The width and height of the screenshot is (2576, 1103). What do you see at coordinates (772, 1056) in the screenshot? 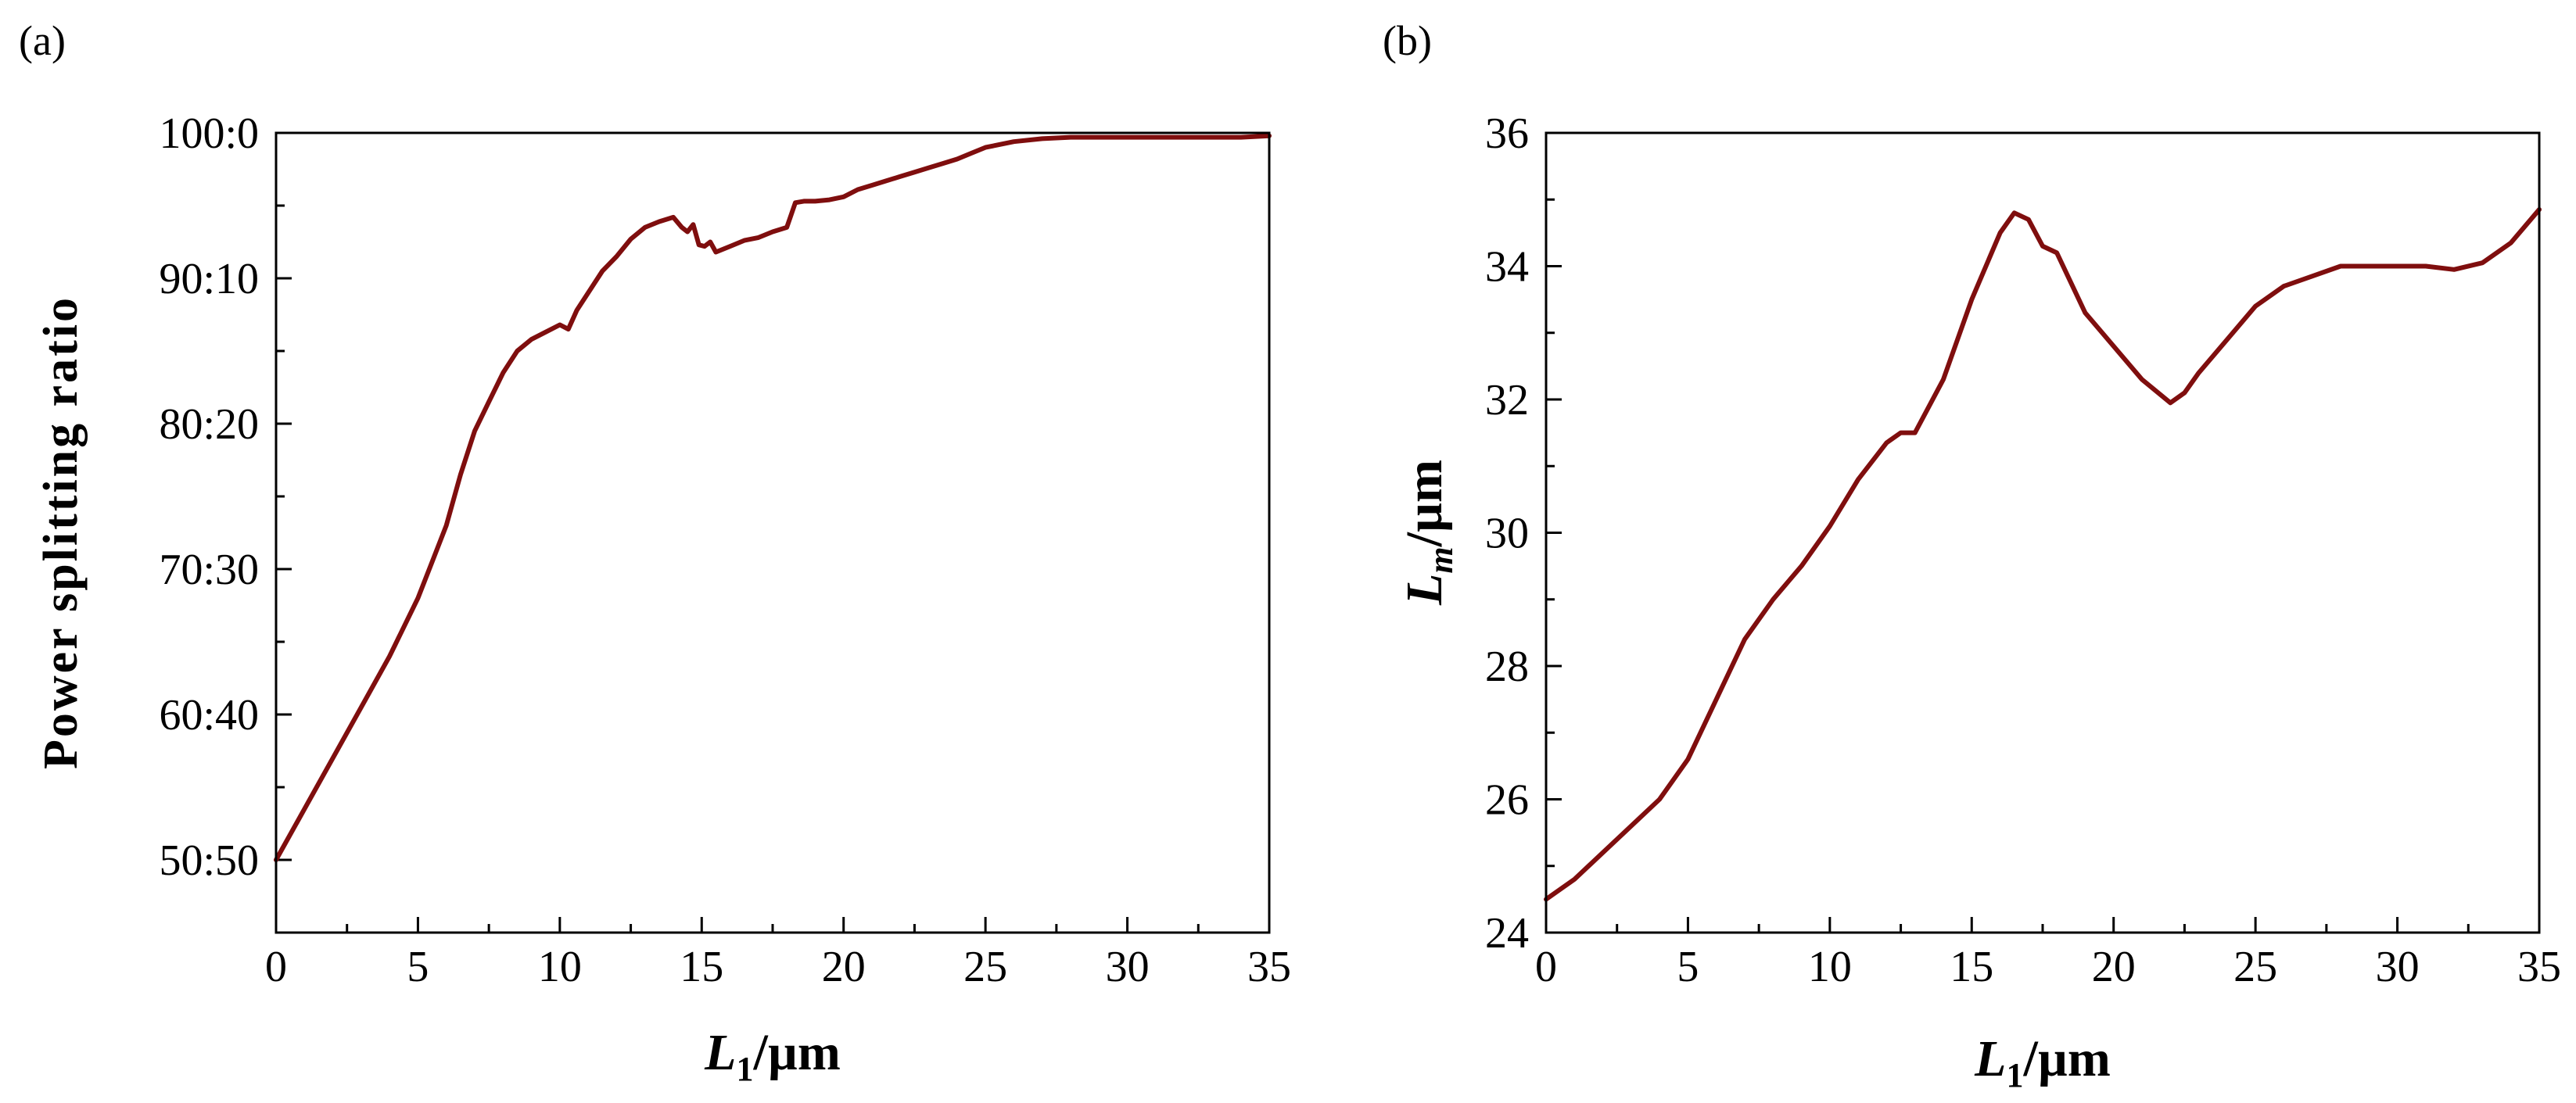
I see `panel-a-x-axis-title: L1/µm` at bounding box center [772, 1056].